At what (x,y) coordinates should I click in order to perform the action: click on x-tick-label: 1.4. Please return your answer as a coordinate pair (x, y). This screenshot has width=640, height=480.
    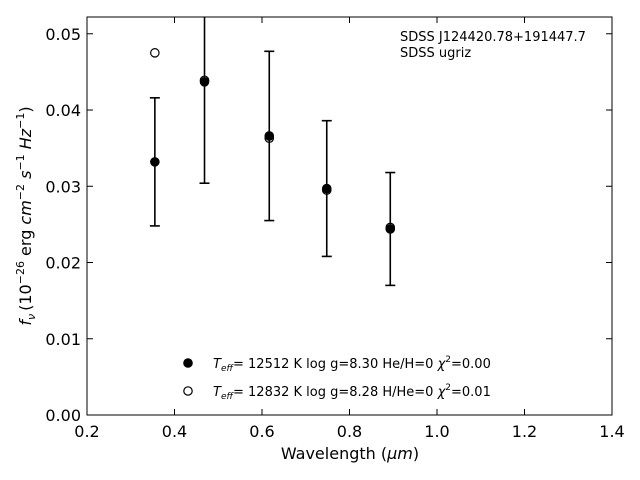
    Looking at the image, I should click on (611, 431).